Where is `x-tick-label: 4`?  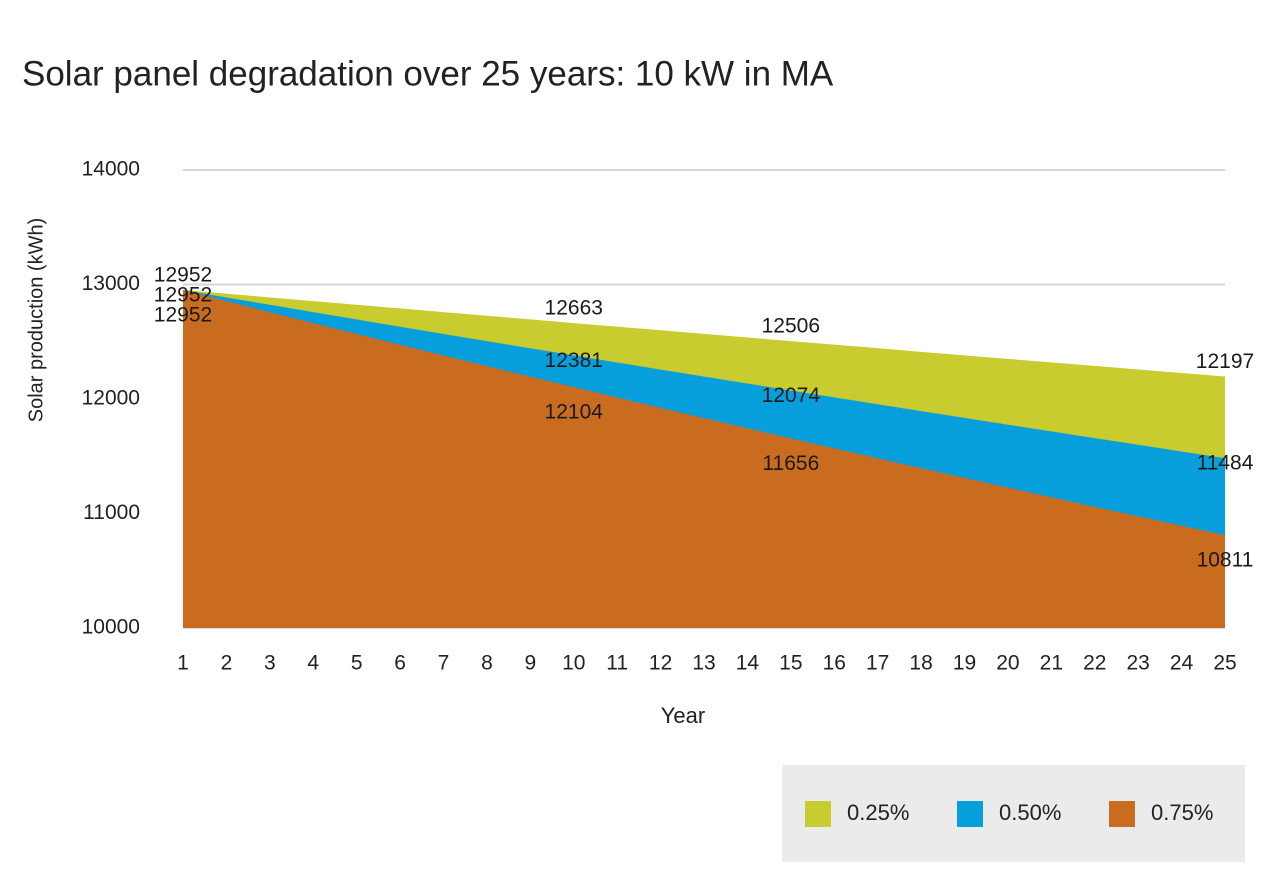
x-tick-label: 4 is located at coordinates (313, 663).